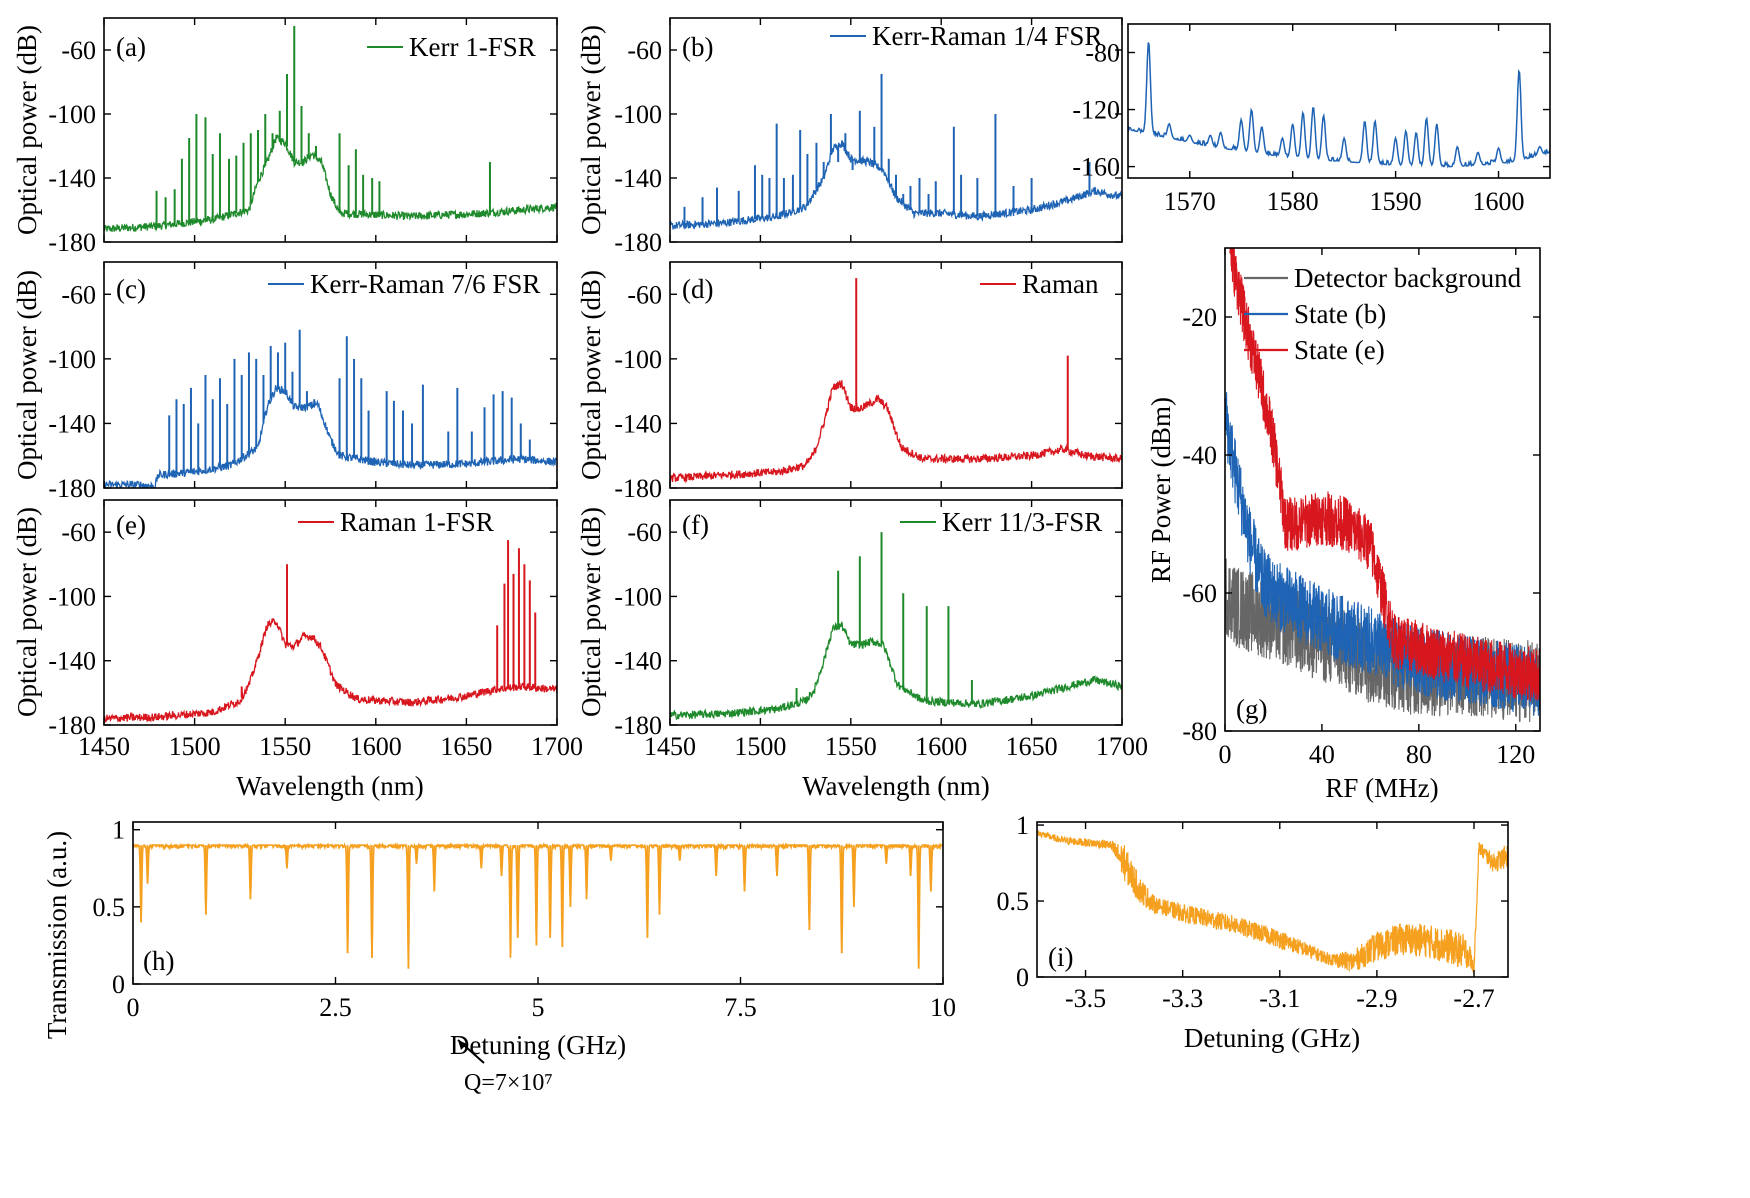  What do you see at coordinates (131, 289) in the screenshot?
I see `panel-label: (c)` at bounding box center [131, 289].